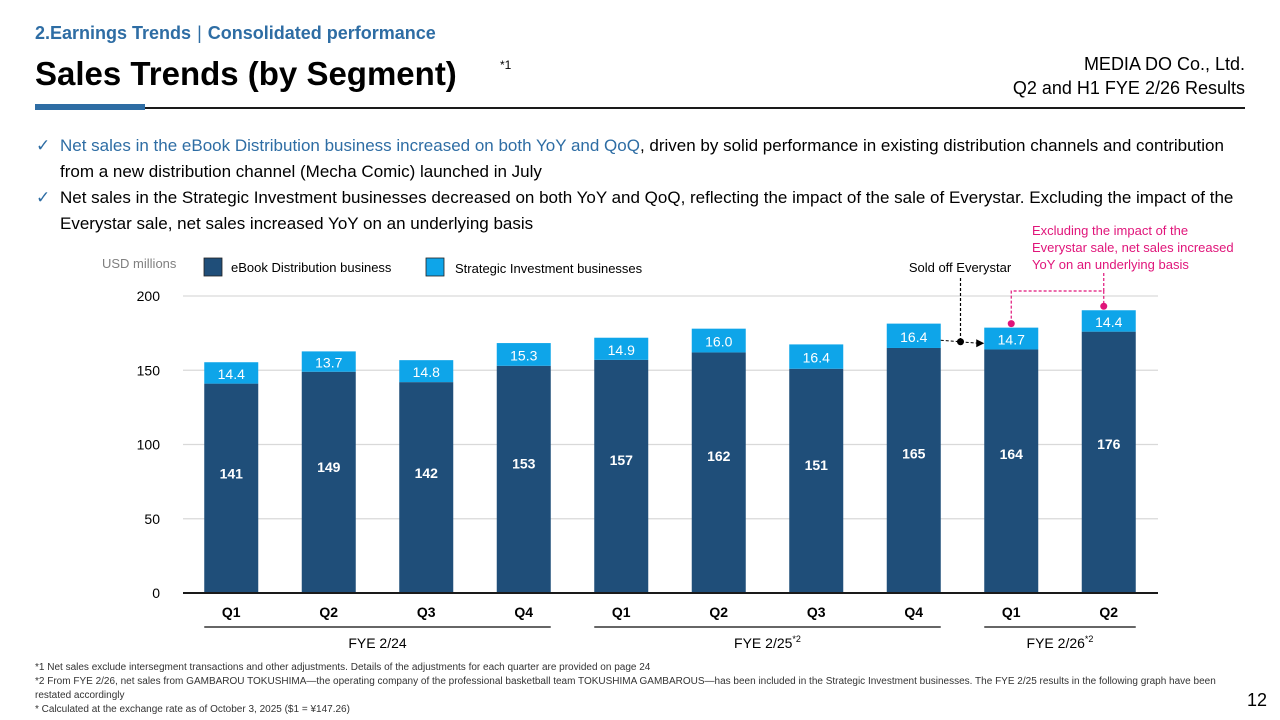 The image size is (1280, 720). I want to click on data-label-ebook: 165, so click(914, 453).